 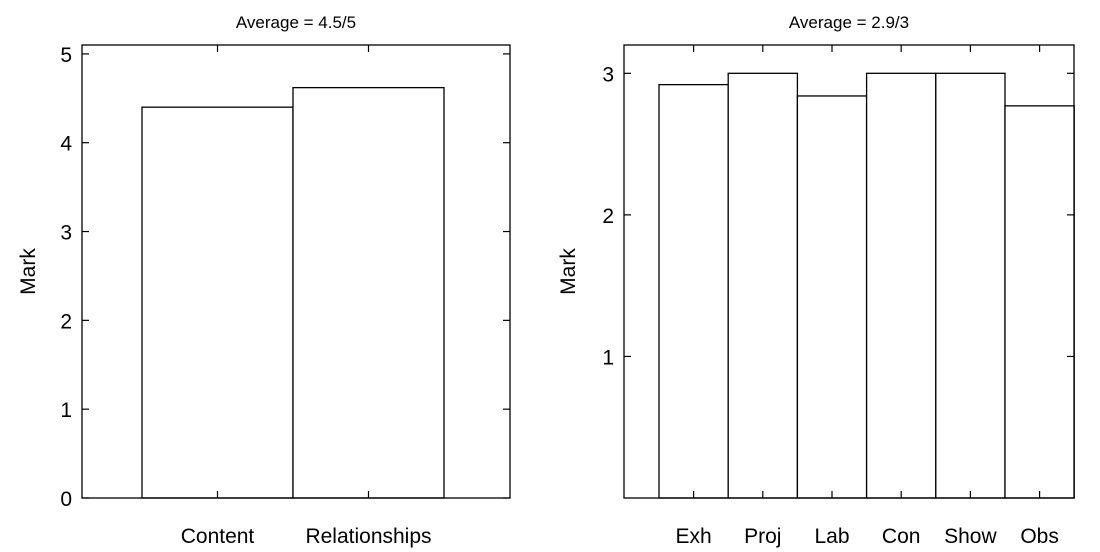 I want to click on bar-relationships, so click(x=368, y=292).